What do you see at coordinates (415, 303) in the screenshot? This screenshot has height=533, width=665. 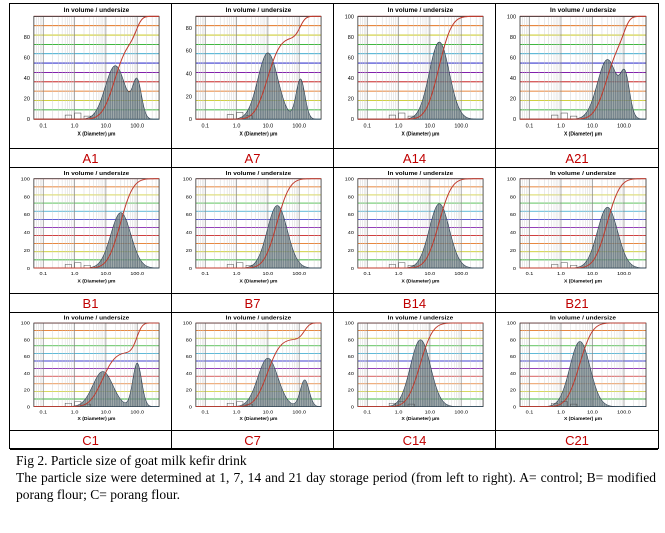 I see `panel-label: B14` at bounding box center [415, 303].